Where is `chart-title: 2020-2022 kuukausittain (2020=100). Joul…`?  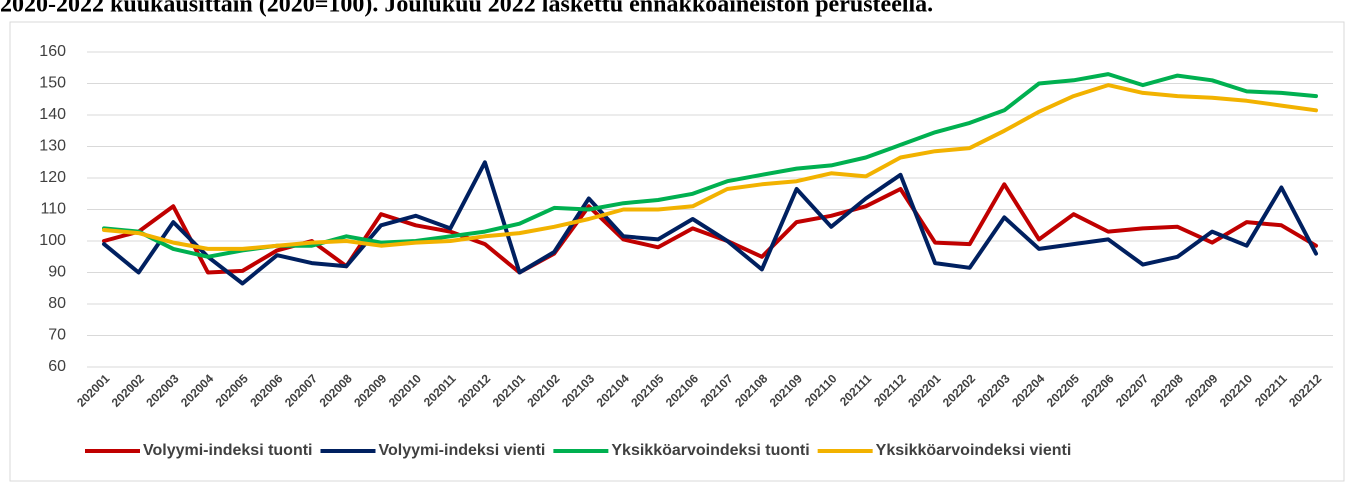
chart-title: 2020-2022 kuukausittain (2020=100). Joul… is located at coordinates (466, 9).